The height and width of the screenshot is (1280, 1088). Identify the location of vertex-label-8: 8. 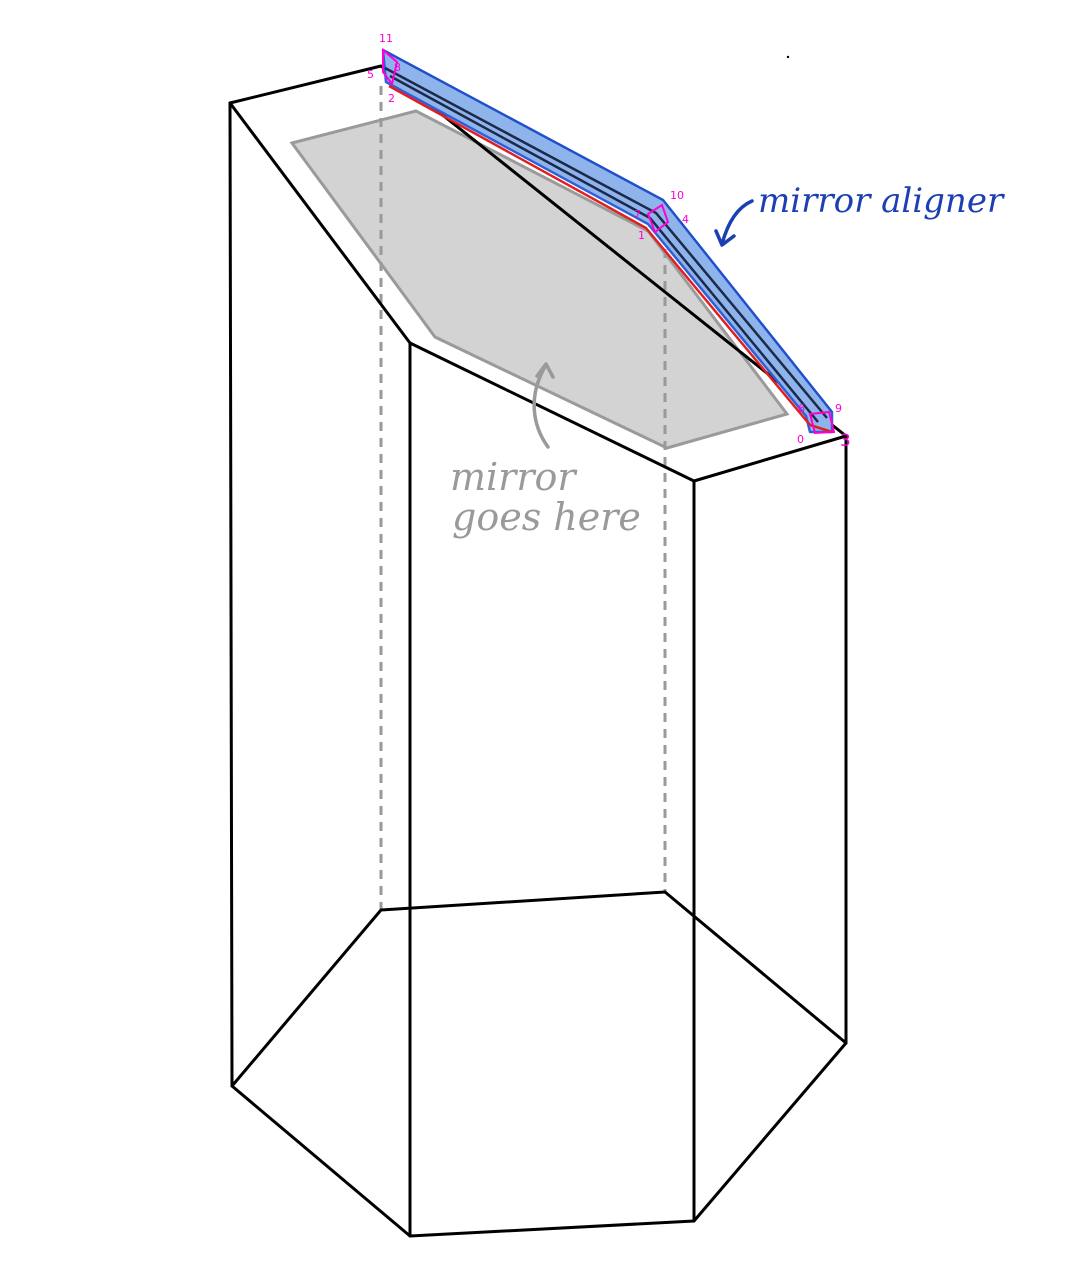
(397, 67).